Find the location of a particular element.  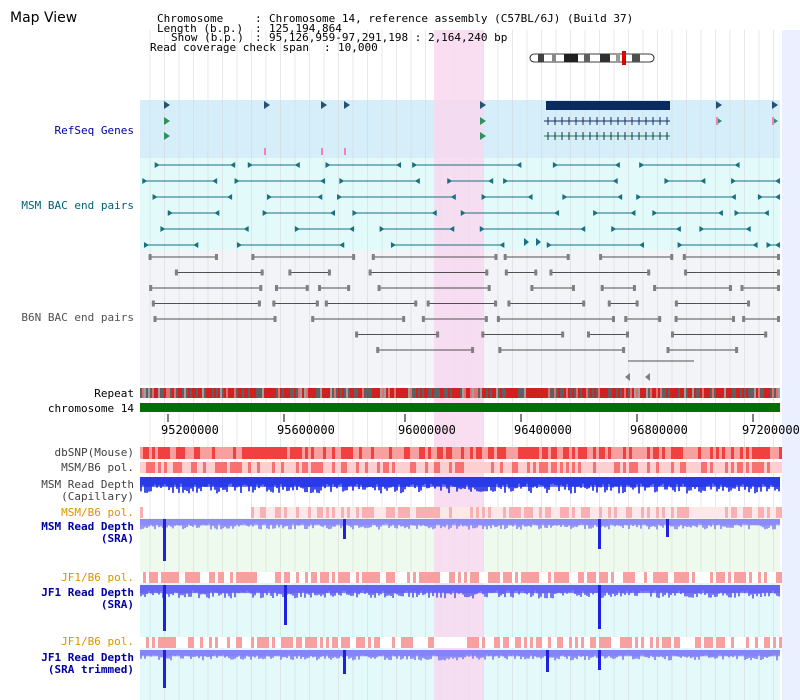

msm-depth-sra-label-1: MSM Read Depth is located at coordinates (87, 526).